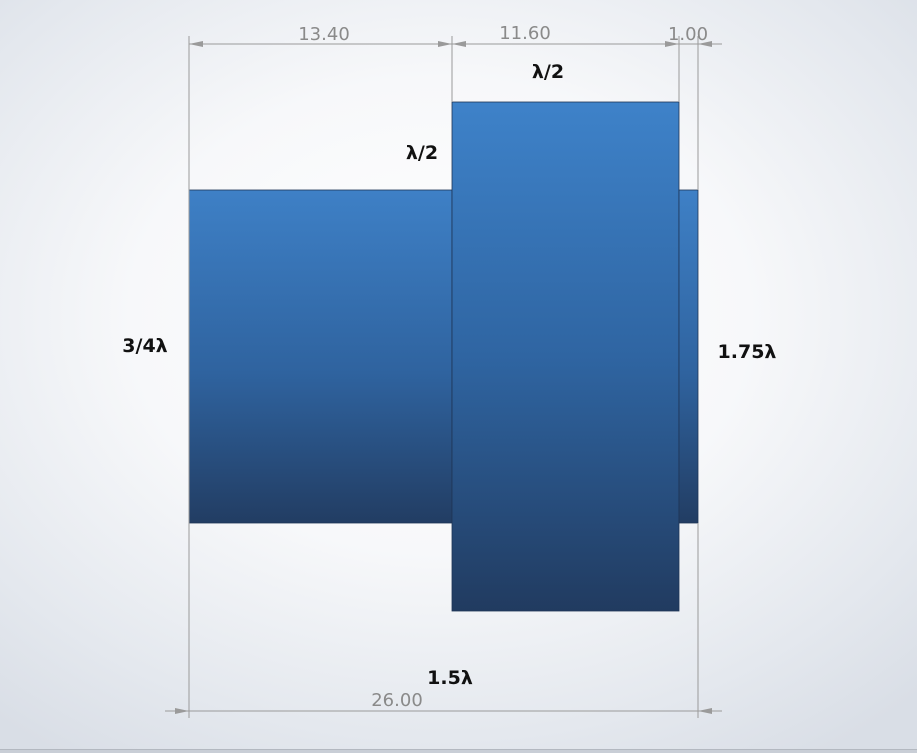 This screenshot has height=753, width=917. I want to click on arrow-13-40-left-icon, so click(196, 44).